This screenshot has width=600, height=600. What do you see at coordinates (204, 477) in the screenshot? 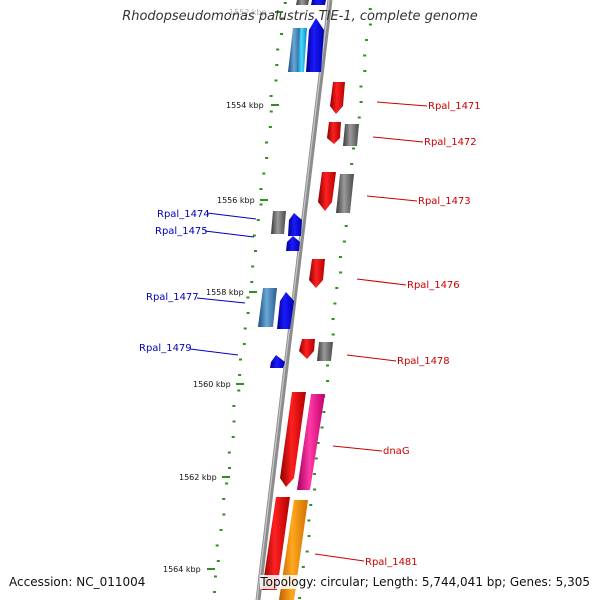
I see `tick-1562: 1562 kbp` at bounding box center [204, 477].